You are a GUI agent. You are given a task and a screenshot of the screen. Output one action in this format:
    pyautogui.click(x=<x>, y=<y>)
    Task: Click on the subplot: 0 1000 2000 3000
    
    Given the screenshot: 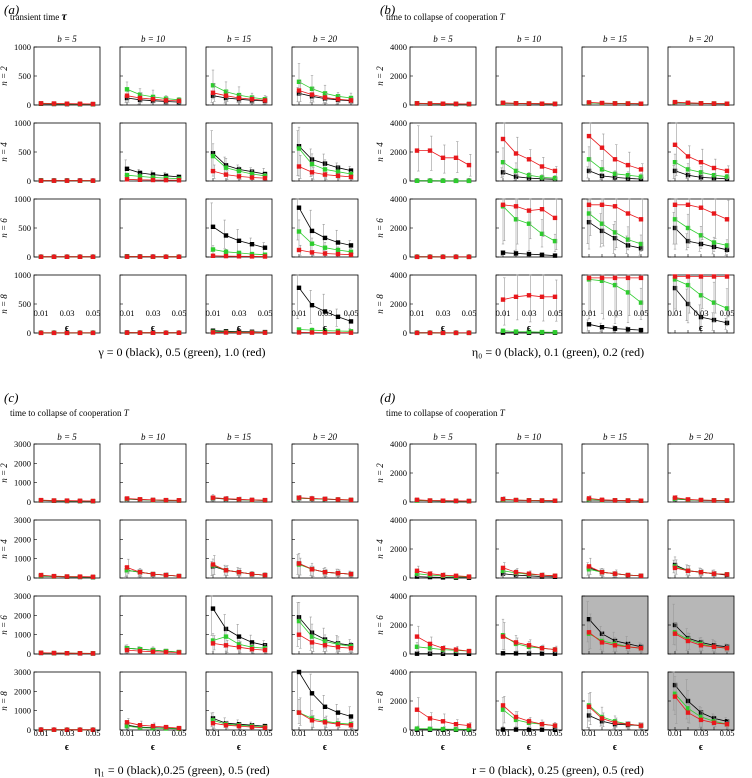 What is the action you would take?
    pyautogui.click(x=57, y=473)
    